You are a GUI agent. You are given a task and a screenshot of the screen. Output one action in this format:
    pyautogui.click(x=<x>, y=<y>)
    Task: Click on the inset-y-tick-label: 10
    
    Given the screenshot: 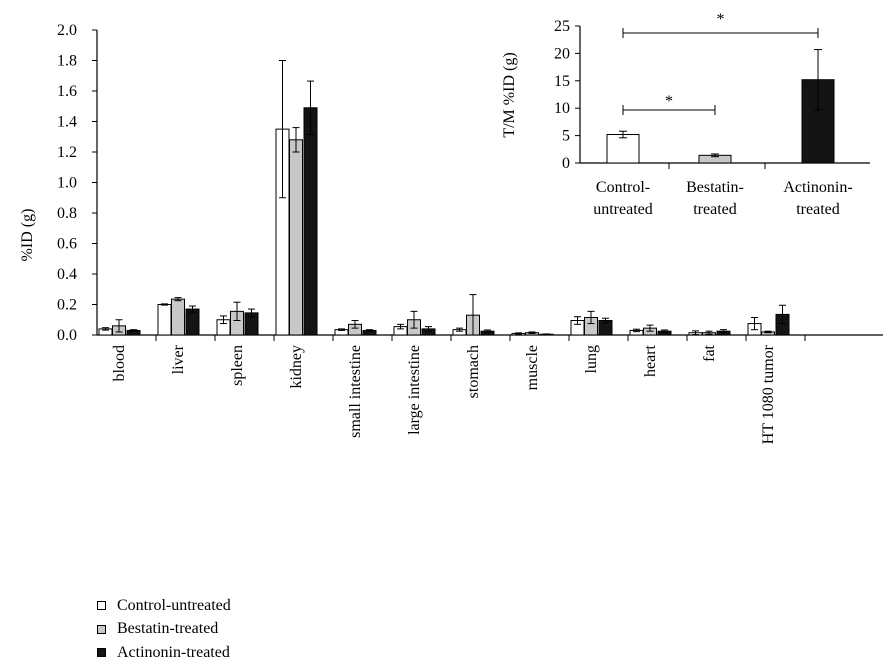 What is the action you would take?
    pyautogui.click(x=562, y=108)
    